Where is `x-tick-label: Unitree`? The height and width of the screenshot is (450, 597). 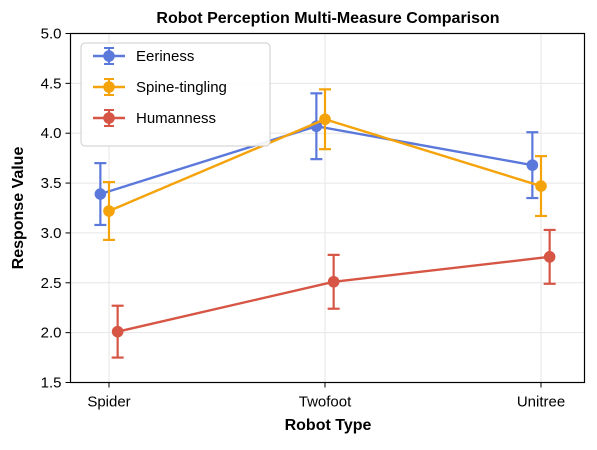 x-tick-label: Unitree is located at coordinates (541, 402).